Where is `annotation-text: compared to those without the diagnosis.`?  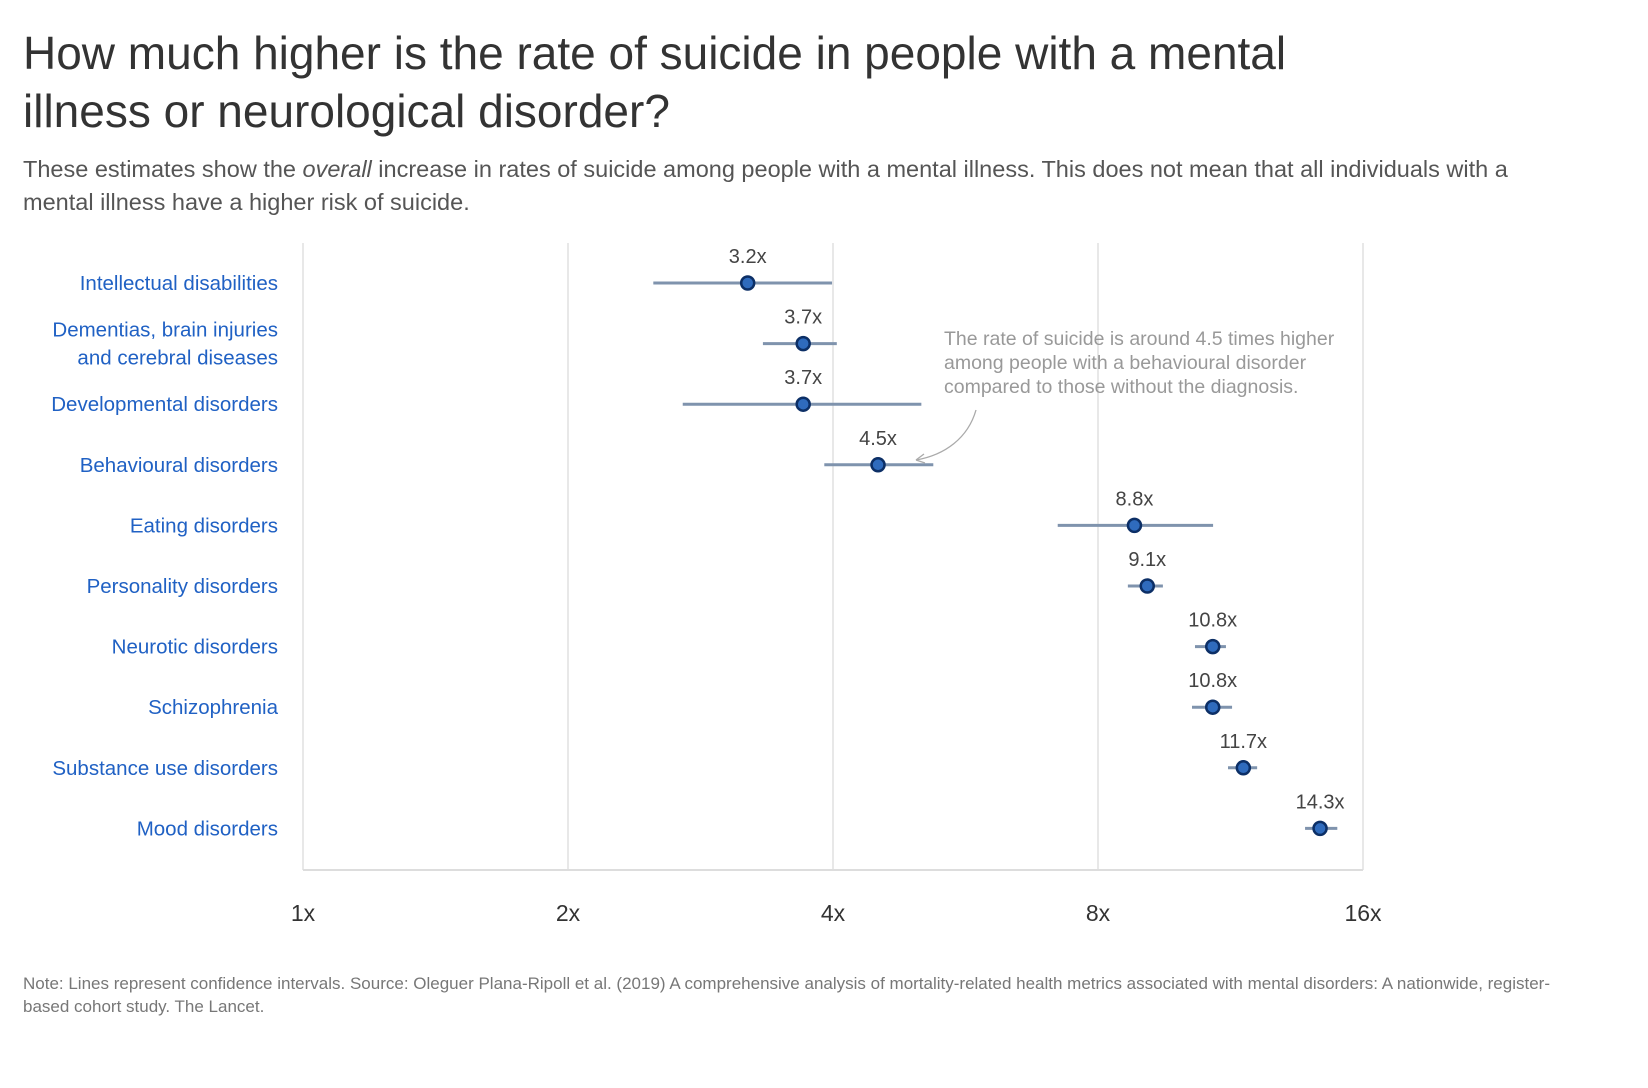
annotation-text: compared to those without the diagnosis. is located at coordinates (1121, 387).